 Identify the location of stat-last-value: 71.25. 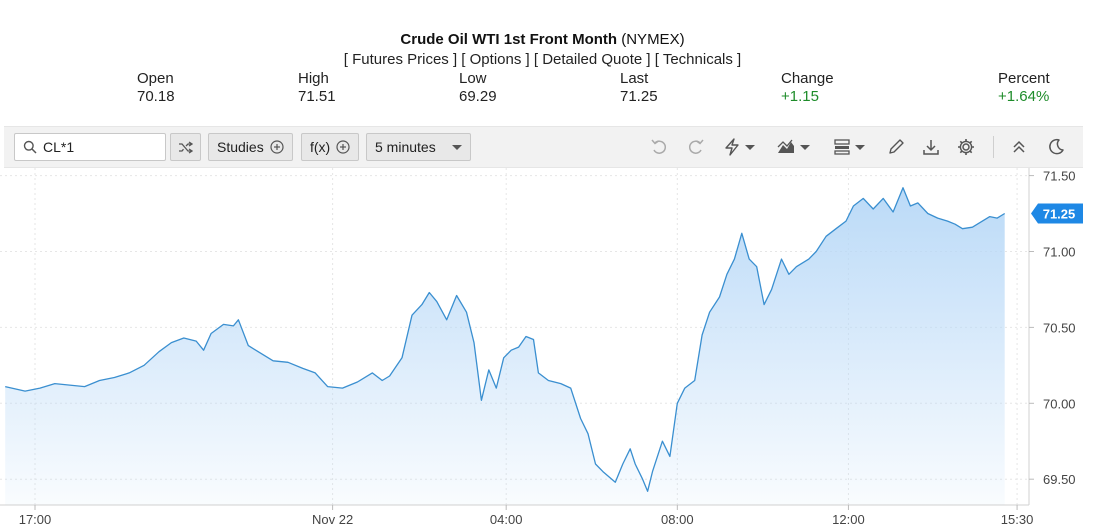
(639, 96).